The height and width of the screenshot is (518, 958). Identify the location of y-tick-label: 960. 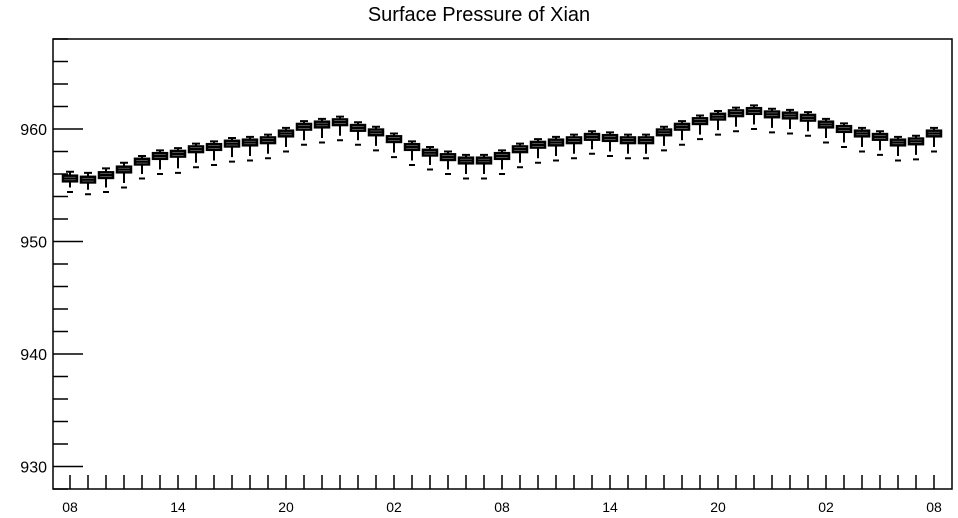
(33, 130).